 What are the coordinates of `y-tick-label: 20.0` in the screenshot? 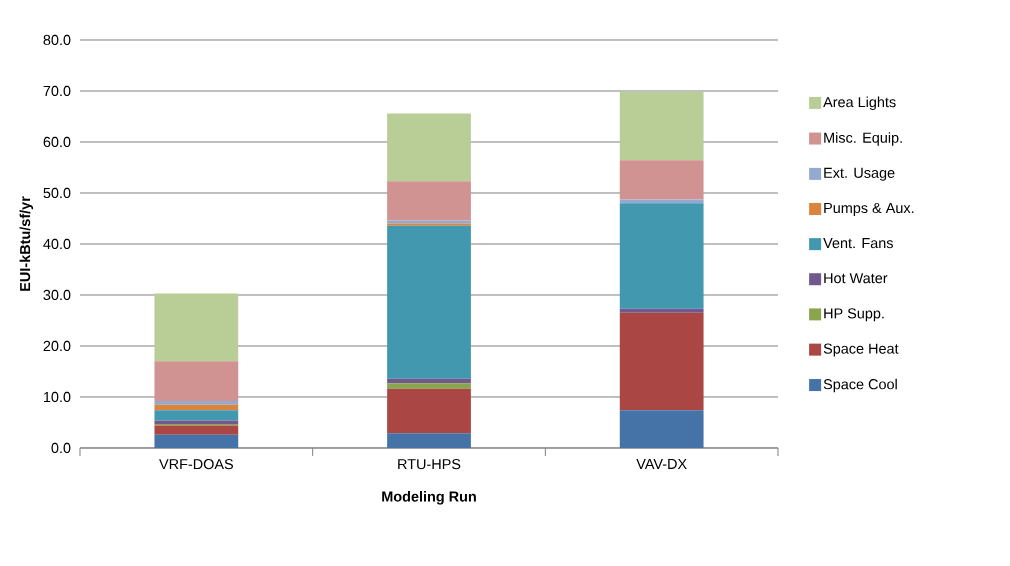 It's located at (57, 346).